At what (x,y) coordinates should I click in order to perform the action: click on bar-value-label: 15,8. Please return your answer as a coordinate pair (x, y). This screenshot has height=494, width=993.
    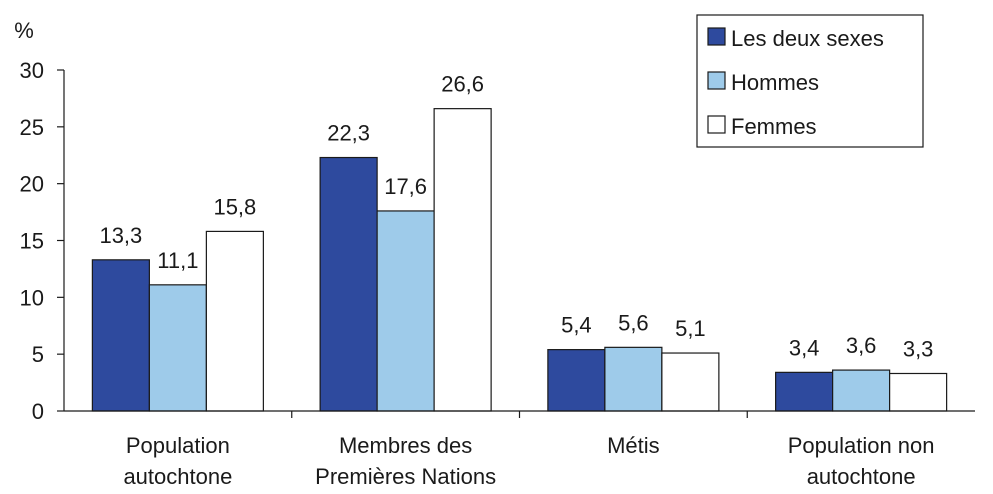
    Looking at the image, I should click on (234, 206).